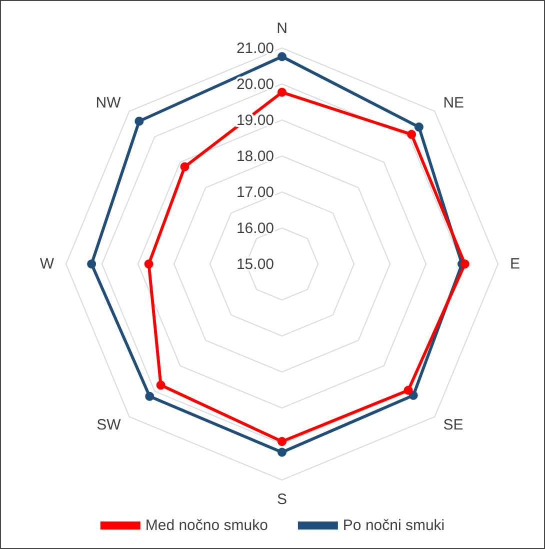 Image resolution: width=545 pixels, height=549 pixels. I want to click on spoke-label: W, so click(47, 264).